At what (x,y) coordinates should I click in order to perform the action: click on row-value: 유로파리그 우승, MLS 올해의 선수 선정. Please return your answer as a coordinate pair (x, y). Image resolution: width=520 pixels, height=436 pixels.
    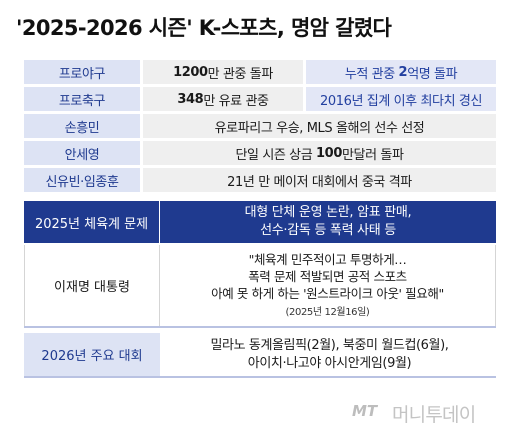
    Looking at the image, I should click on (319, 126).